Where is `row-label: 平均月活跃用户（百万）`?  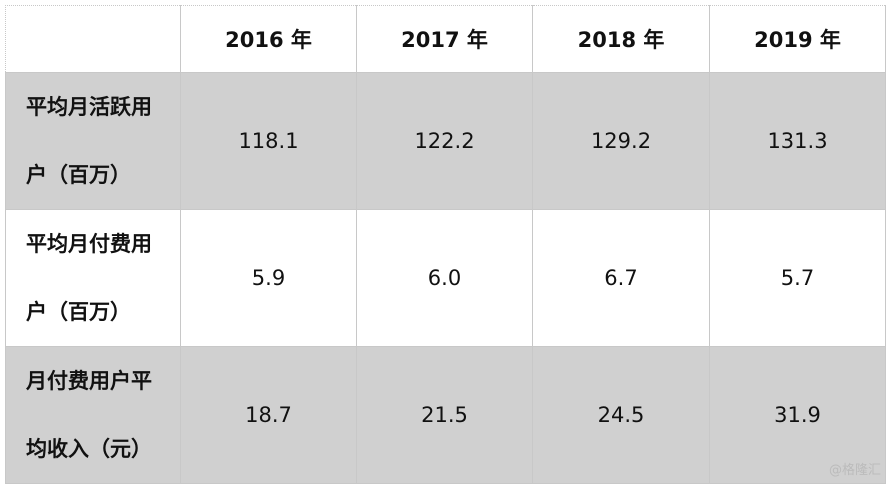
row-label: 平均月活跃用户（百万） is located at coordinates (93, 141).